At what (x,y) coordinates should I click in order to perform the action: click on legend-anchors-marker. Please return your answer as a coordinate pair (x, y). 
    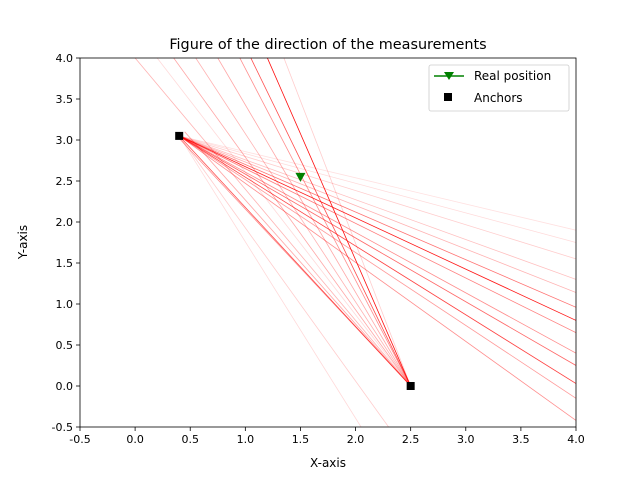
    Looking at the image, I should click on (448, 97).